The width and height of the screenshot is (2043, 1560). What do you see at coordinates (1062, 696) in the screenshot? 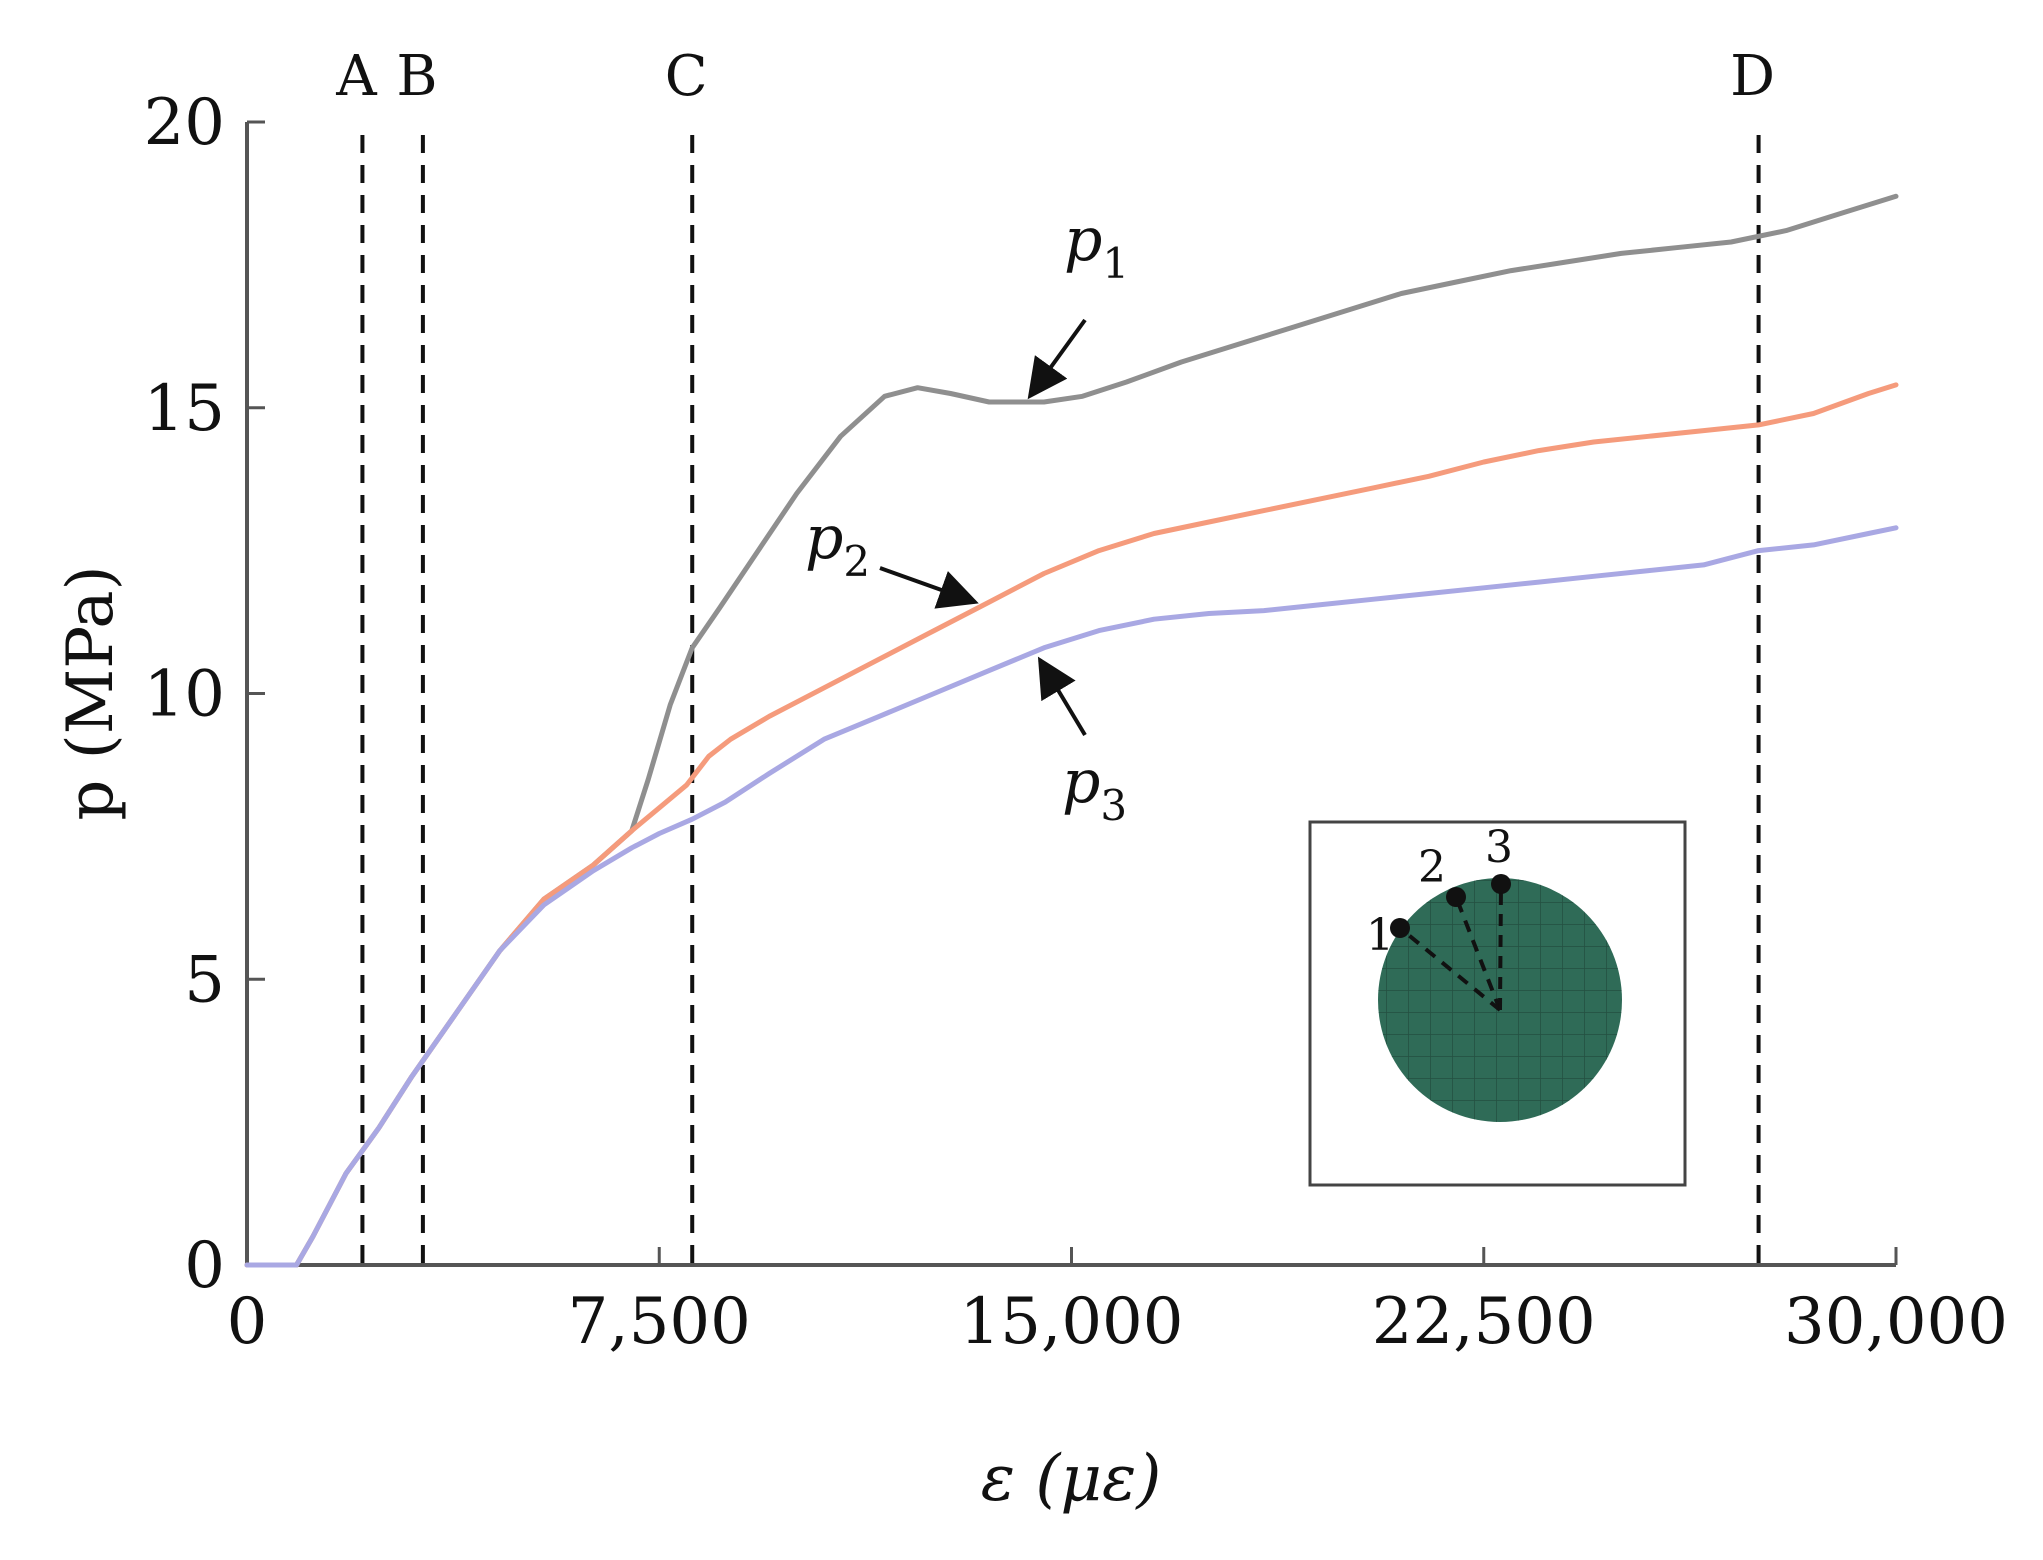
I see `annotation-p3-arrow` at bounding box center [1062, 696].